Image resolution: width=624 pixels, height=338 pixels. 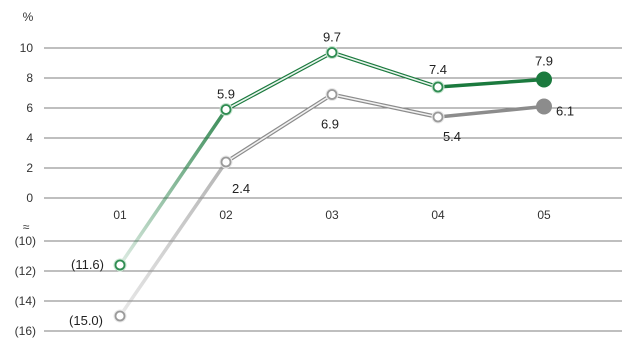 What do you see at coordinates (29, 168) in the screenshot?
I see `y-tick-label: 2` at bounding box center [29, 168].